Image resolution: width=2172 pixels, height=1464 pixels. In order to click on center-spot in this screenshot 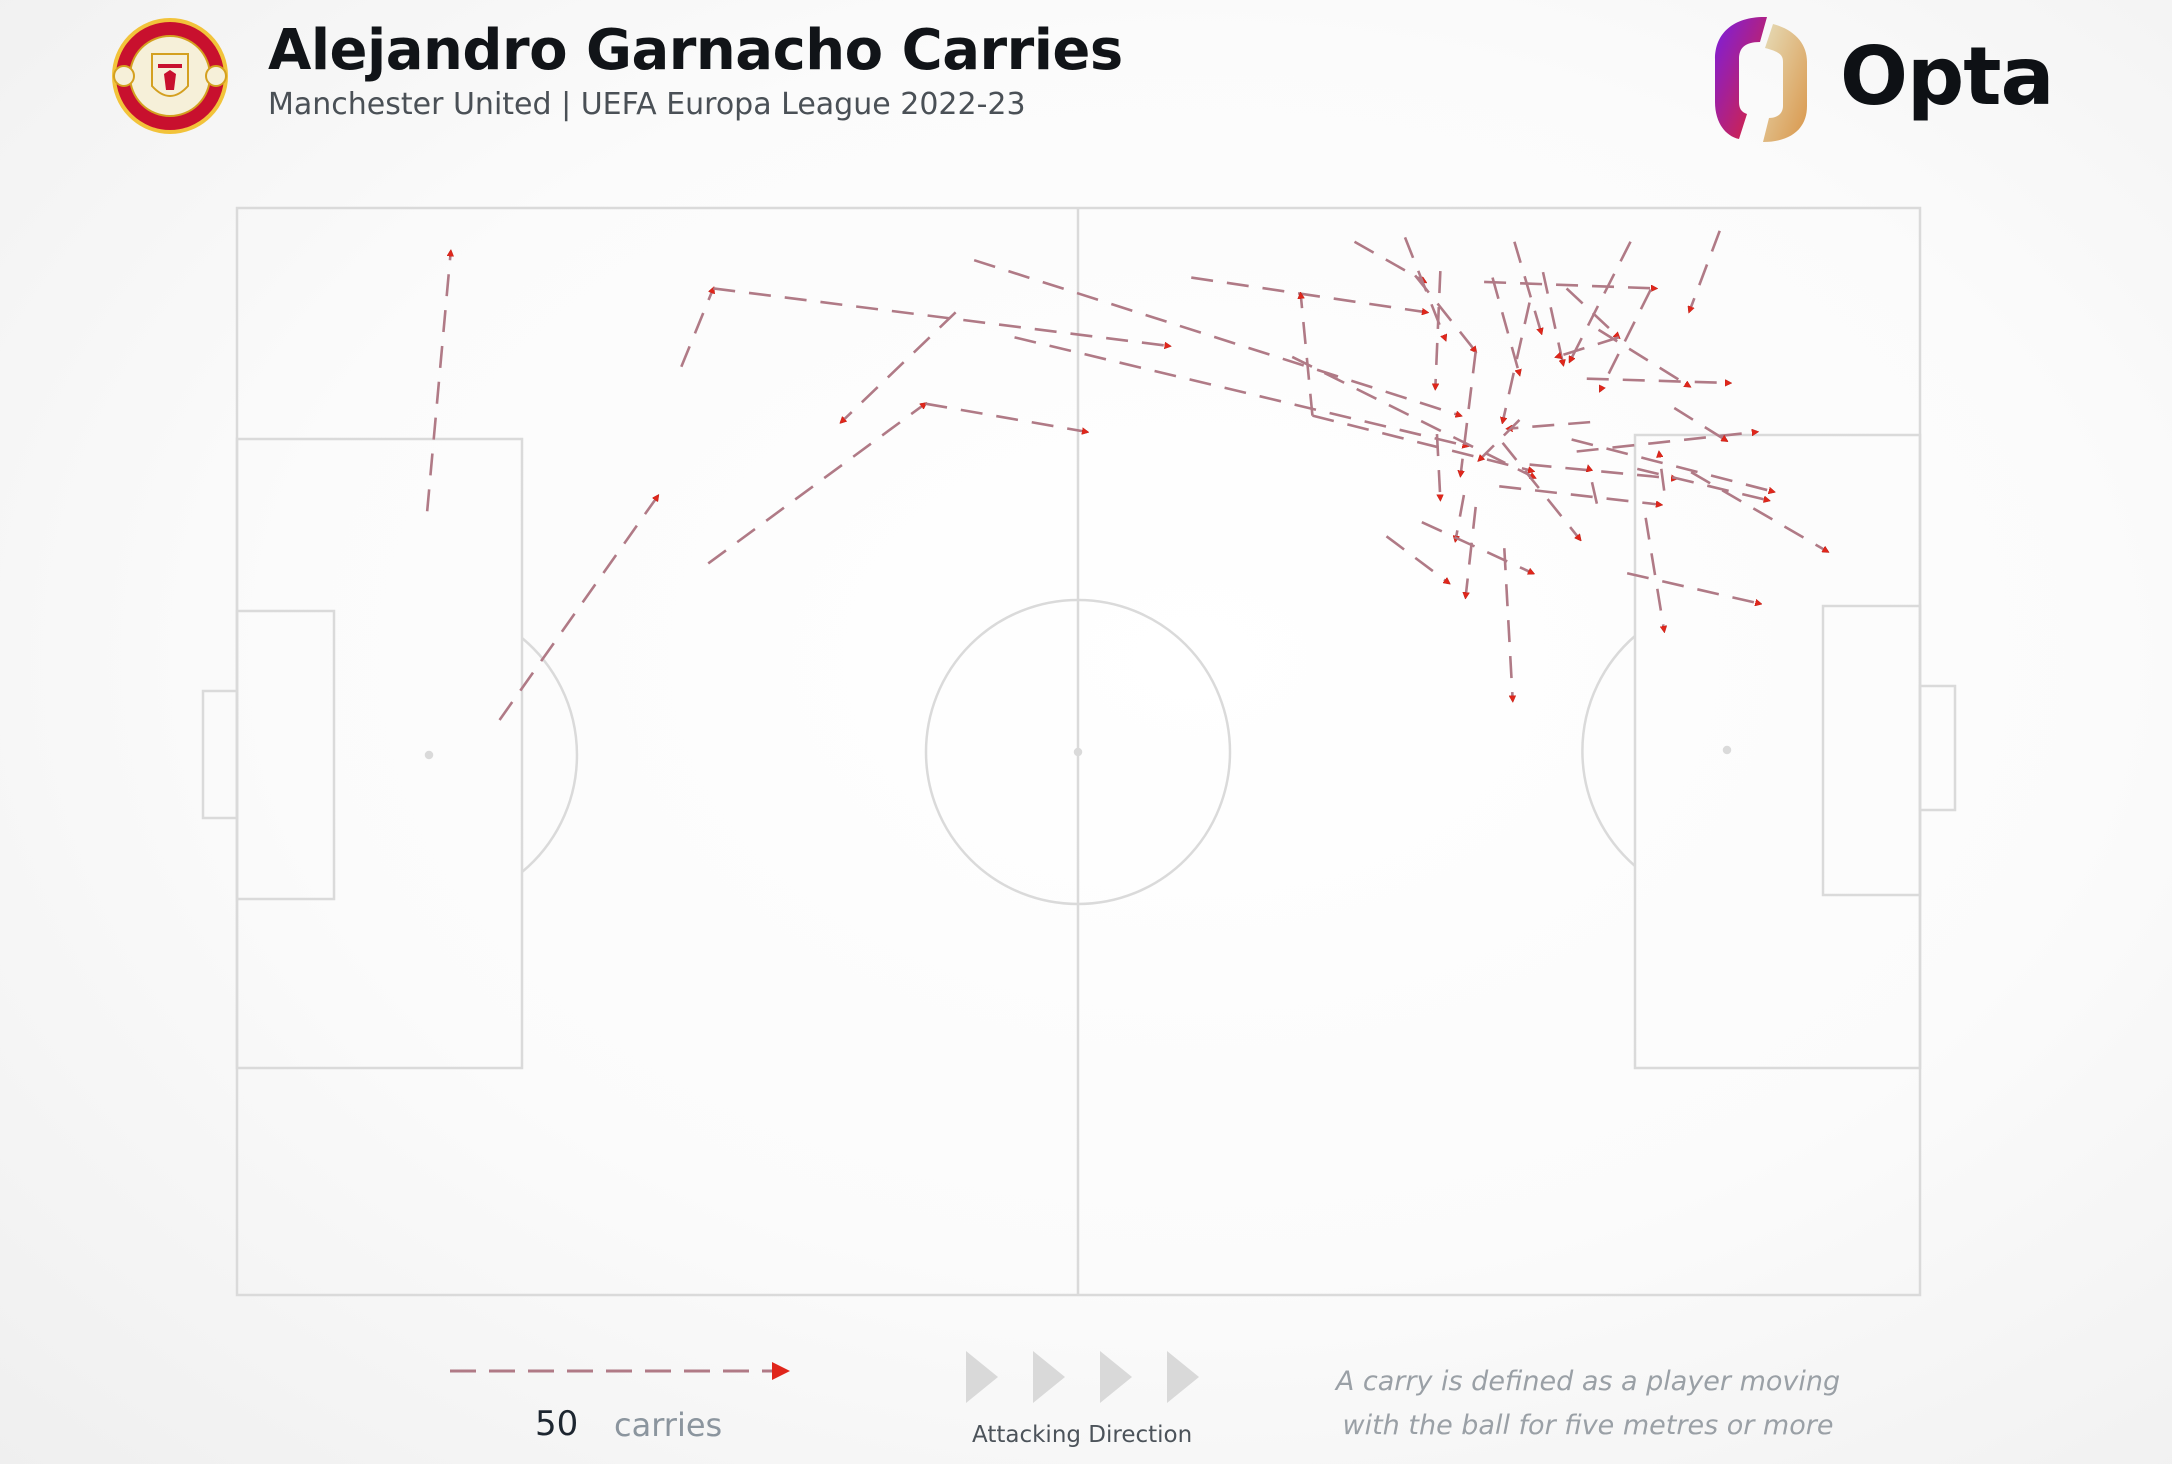, I will do `click(1078, 752)`.